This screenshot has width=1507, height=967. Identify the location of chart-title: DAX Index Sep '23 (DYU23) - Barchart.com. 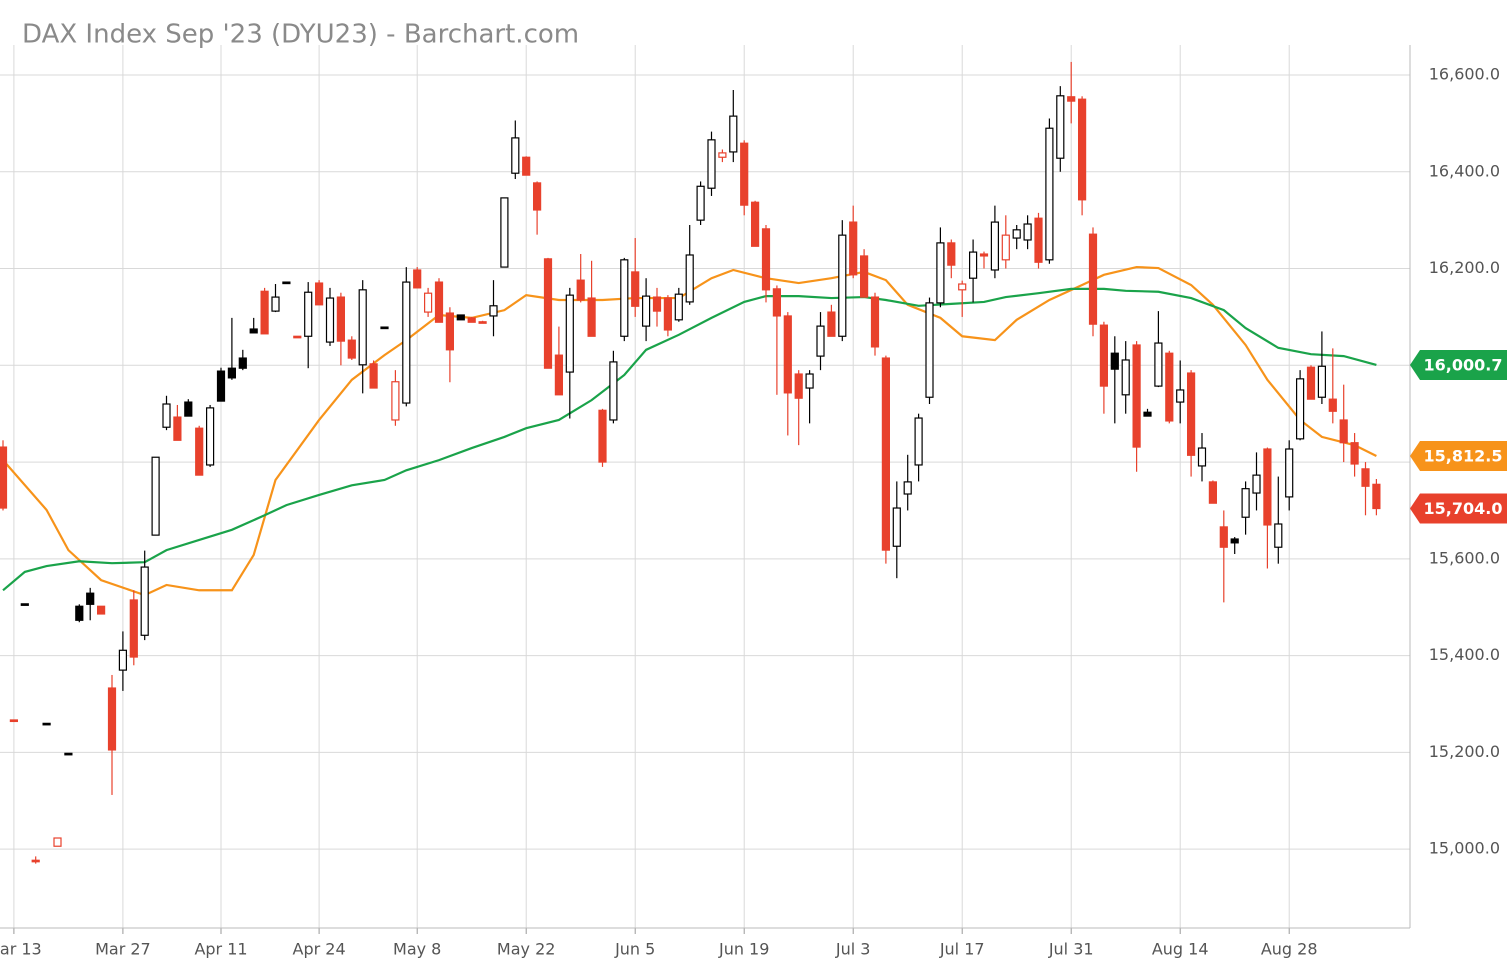
(300, 35).